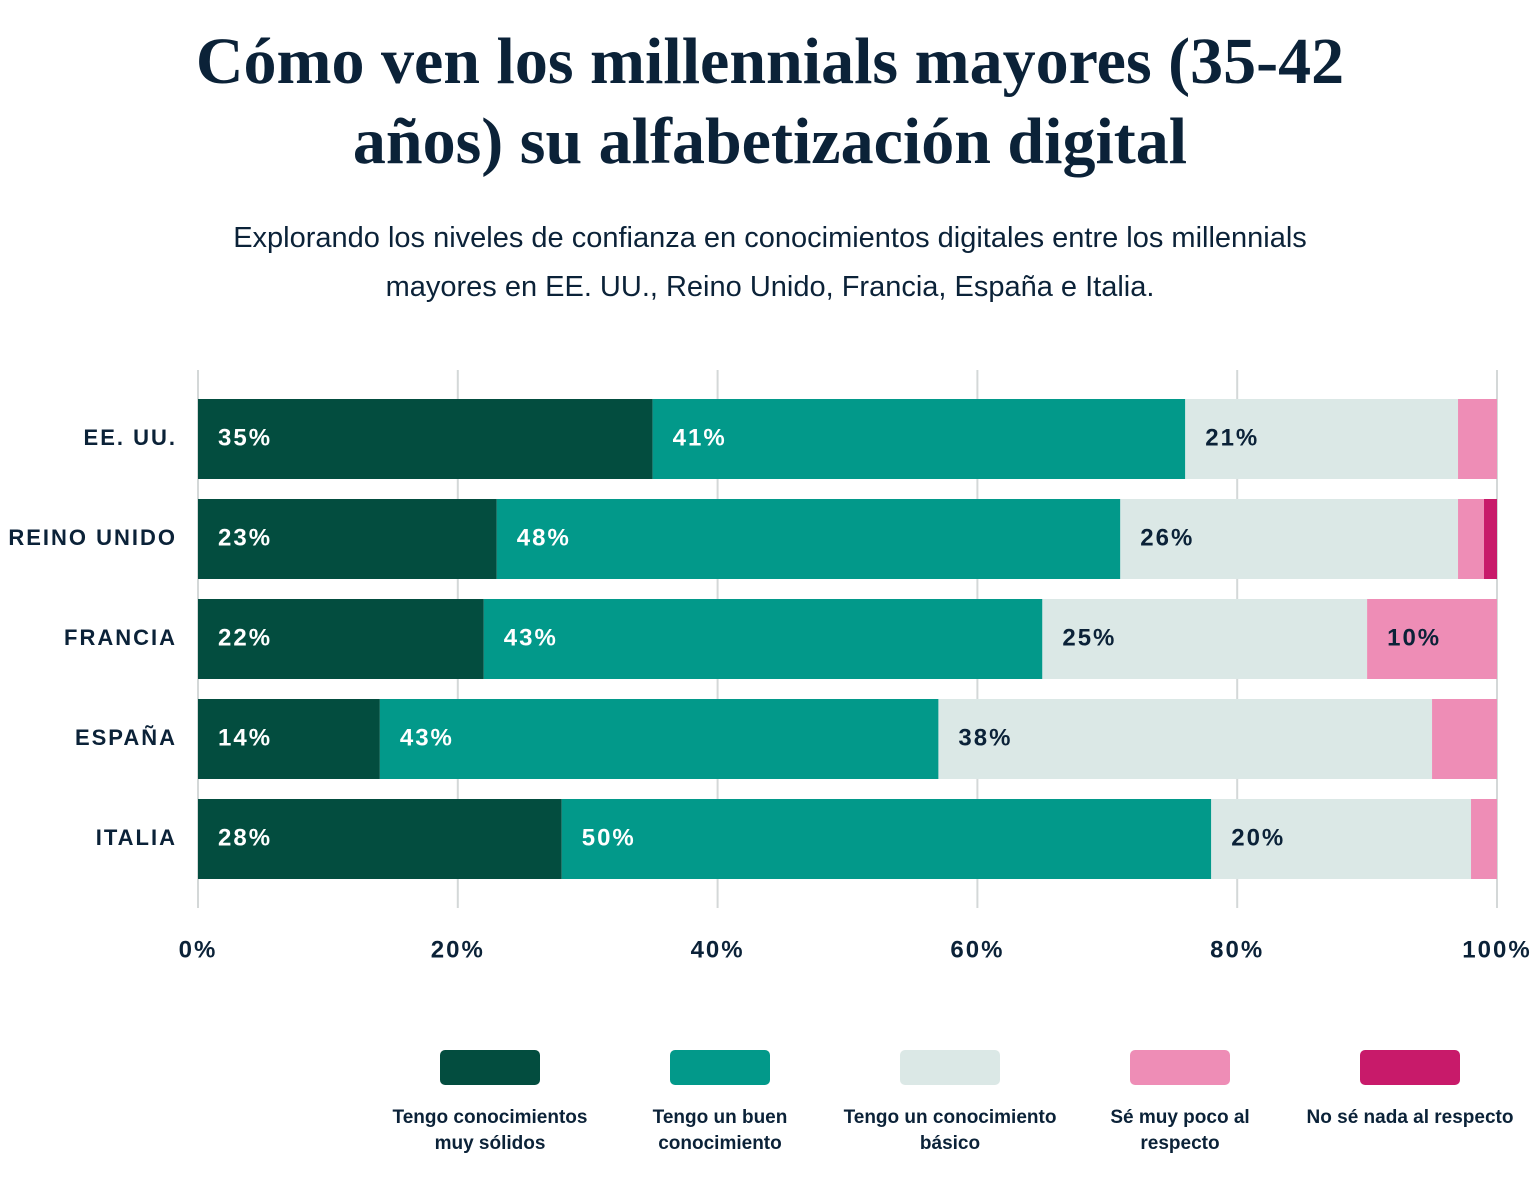  I want to click on legend-label: Tengo conocimientos muy sólidos, so click(490, 1130).